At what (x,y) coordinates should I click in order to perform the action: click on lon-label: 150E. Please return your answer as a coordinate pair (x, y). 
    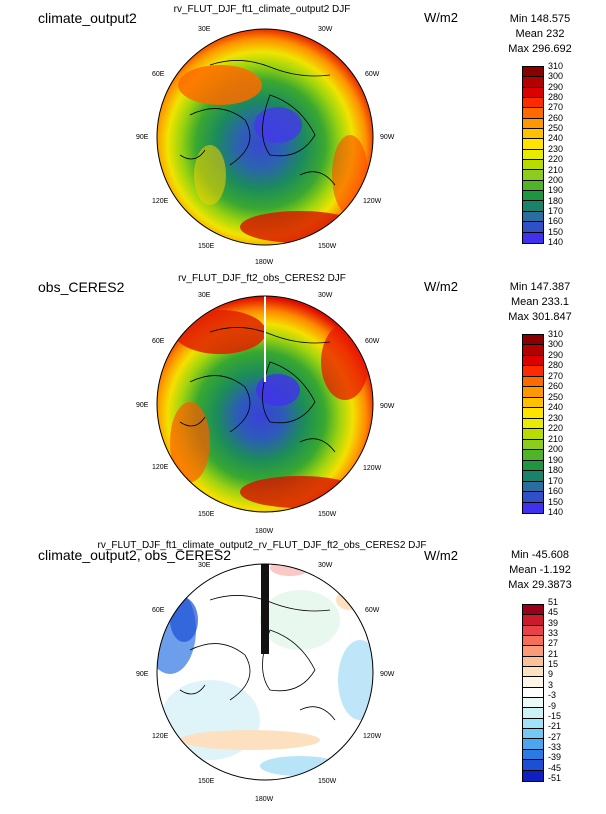
    Looking at the image, I should click on (206, 514).